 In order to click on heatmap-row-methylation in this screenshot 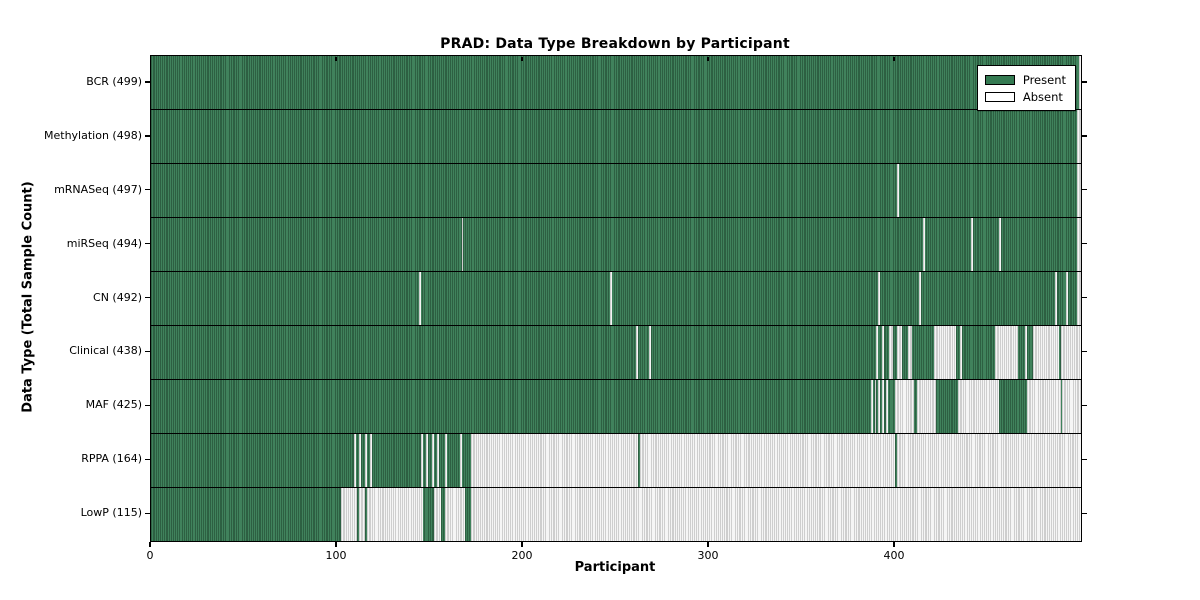, I will do `click(616, 137)`.